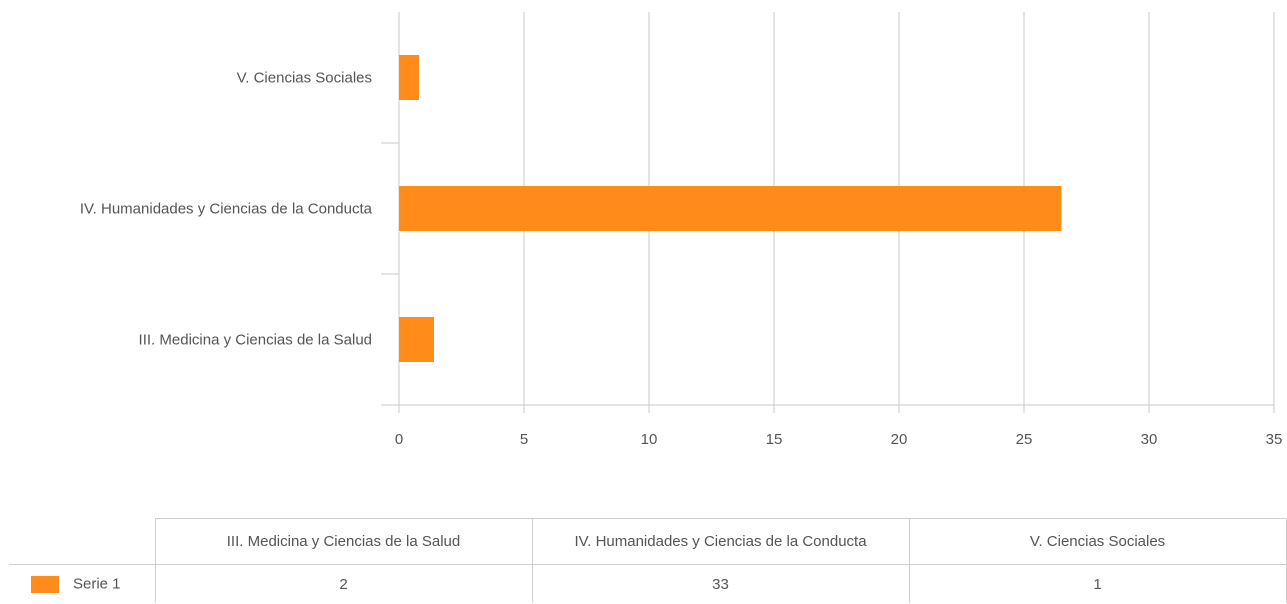 The width and height of the screenshot is (1287, 604). I want to click on data-table-cell: 2, so click(343, 583).